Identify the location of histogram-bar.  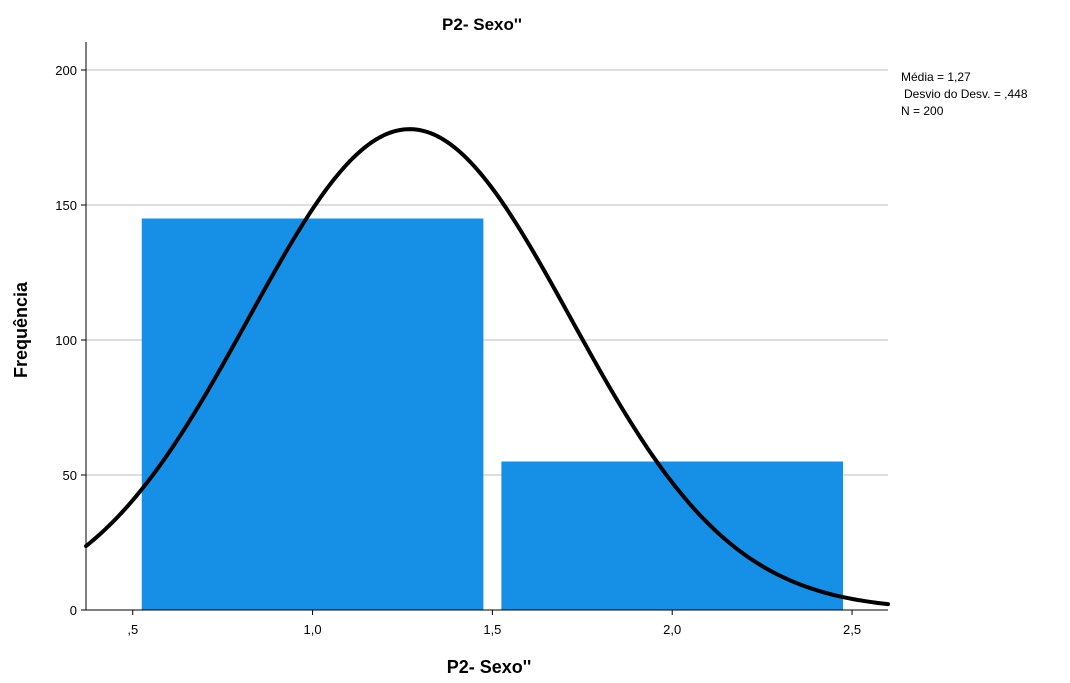
(672, 535).